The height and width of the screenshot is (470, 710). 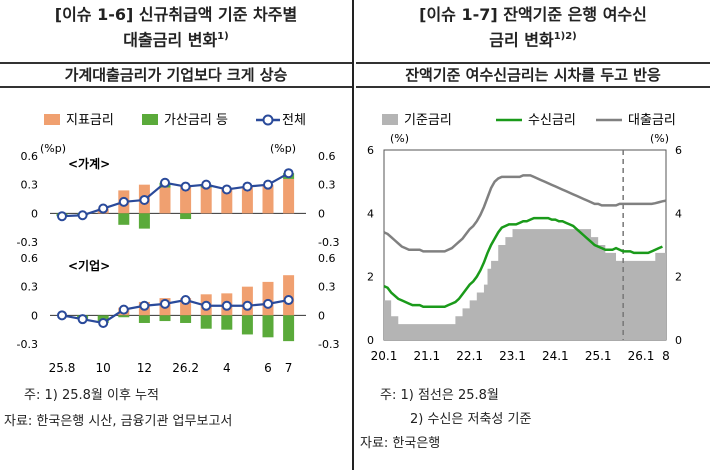 What do you see at coordinates (289, 368) in the screenshot?
I see `x-tick: 7` at bounding box center [289, 368].